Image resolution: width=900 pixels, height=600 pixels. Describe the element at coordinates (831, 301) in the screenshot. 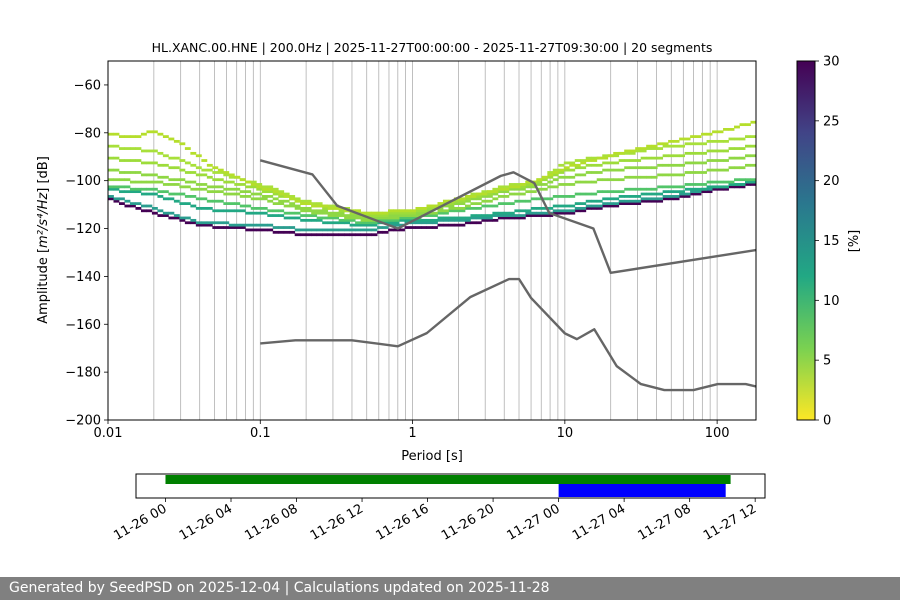

I see `colorbar-tick-label: 10` at that location.